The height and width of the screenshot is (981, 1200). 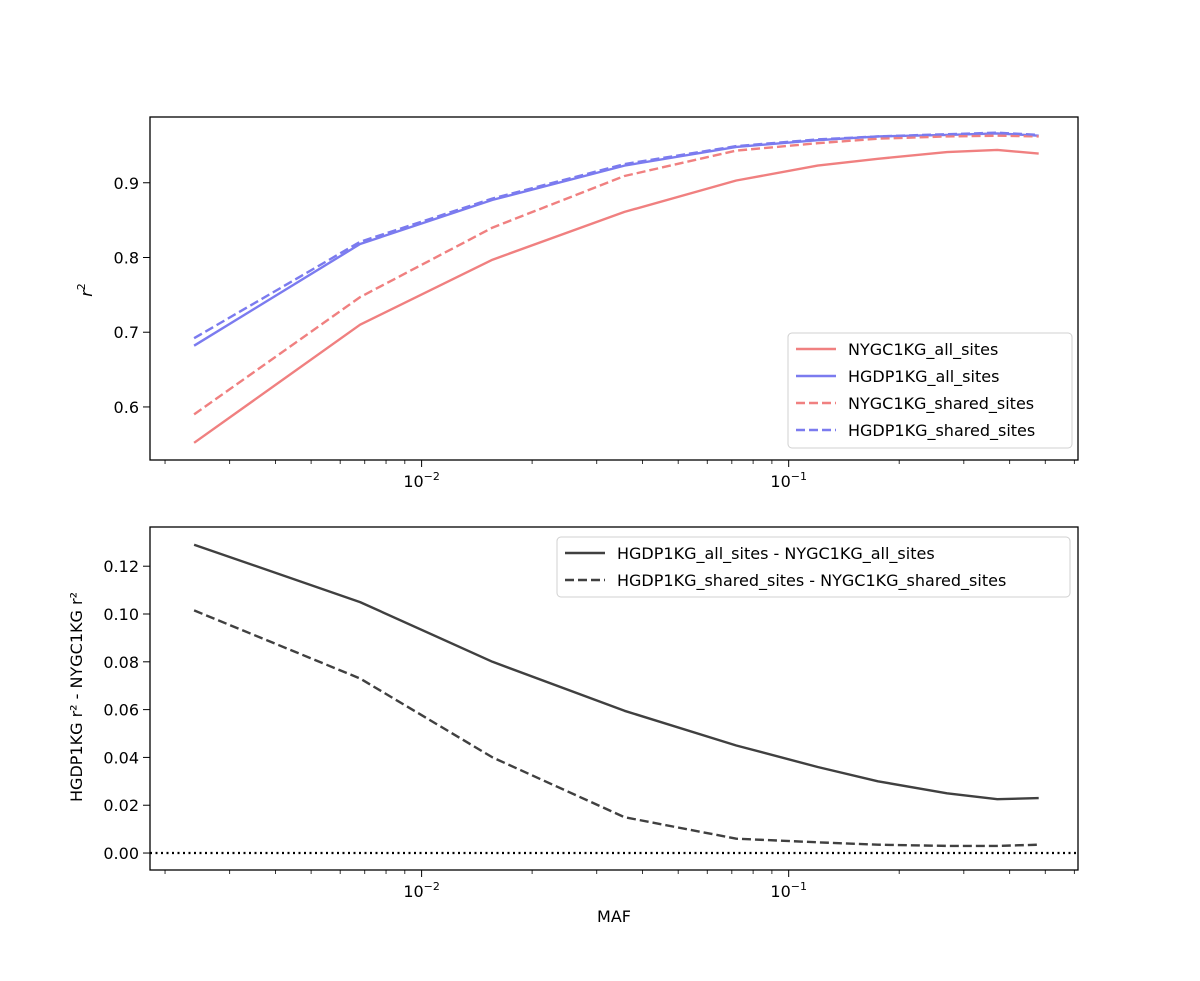 What do you see at coordinates (126, 183) in the screenshot?
I see `y-tick-label: 0.9` at bounding box center [126, 183].